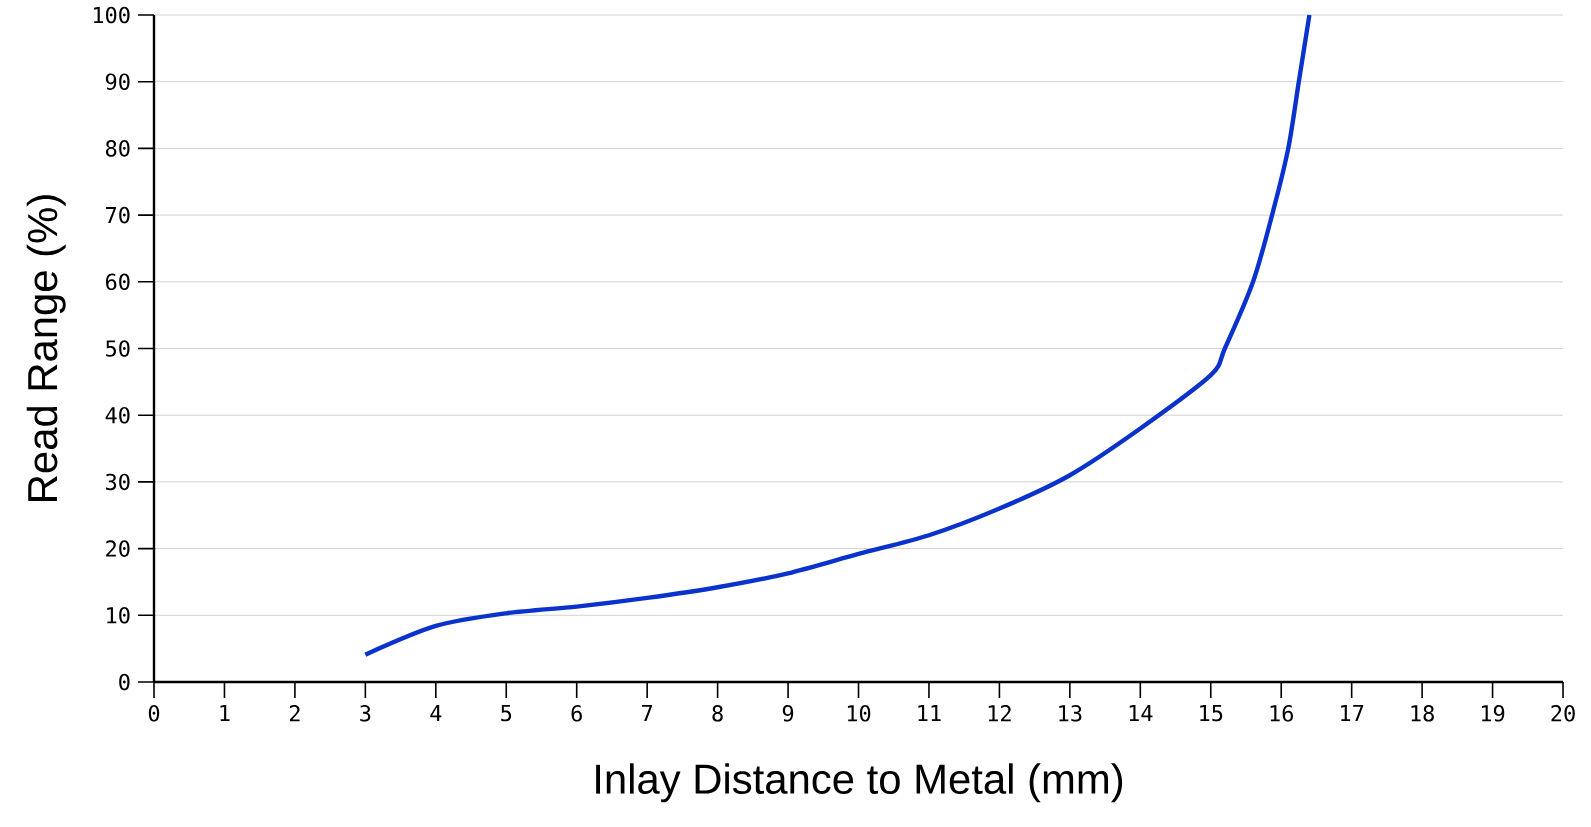 The height and width of the screenshot is (827, 1591). I want to click on y-tick-label: 70, so click(118, 215).